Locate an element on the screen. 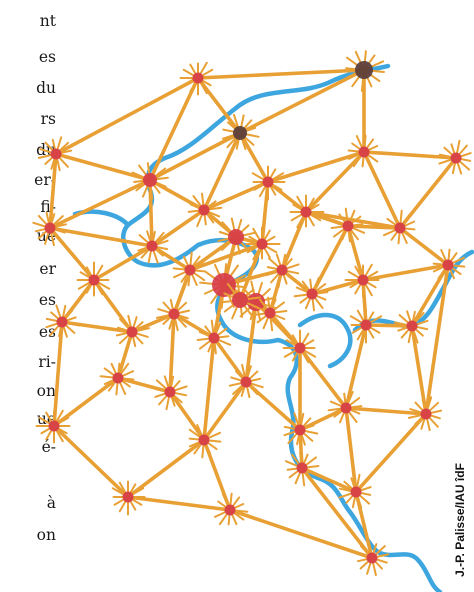 This screenshot has width=474, height=592. text-fragment: é- is located at coordinates (48, 447).